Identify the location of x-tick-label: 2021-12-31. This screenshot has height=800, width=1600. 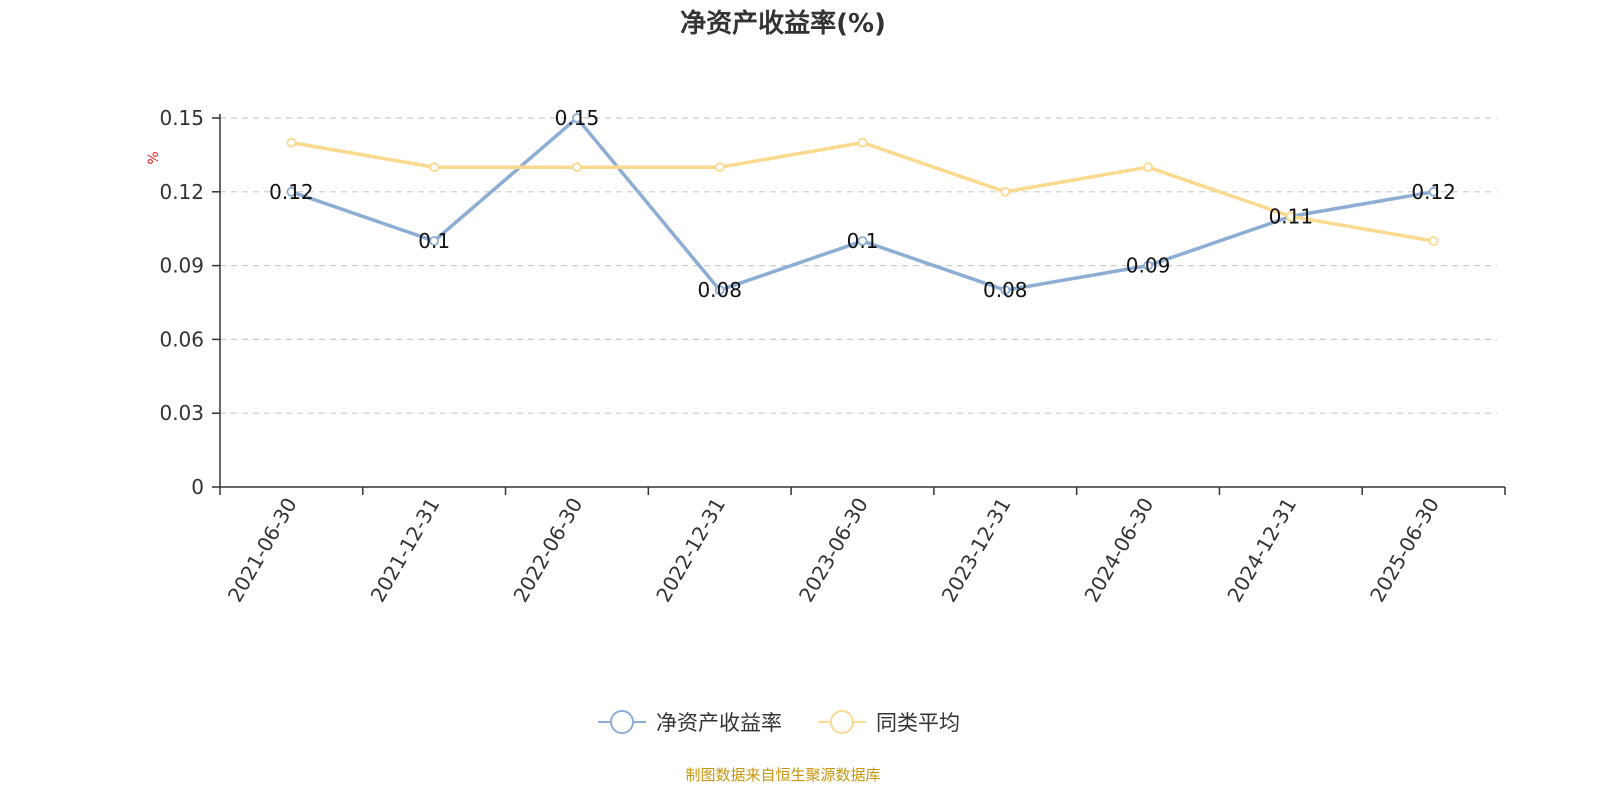
(405, 549).